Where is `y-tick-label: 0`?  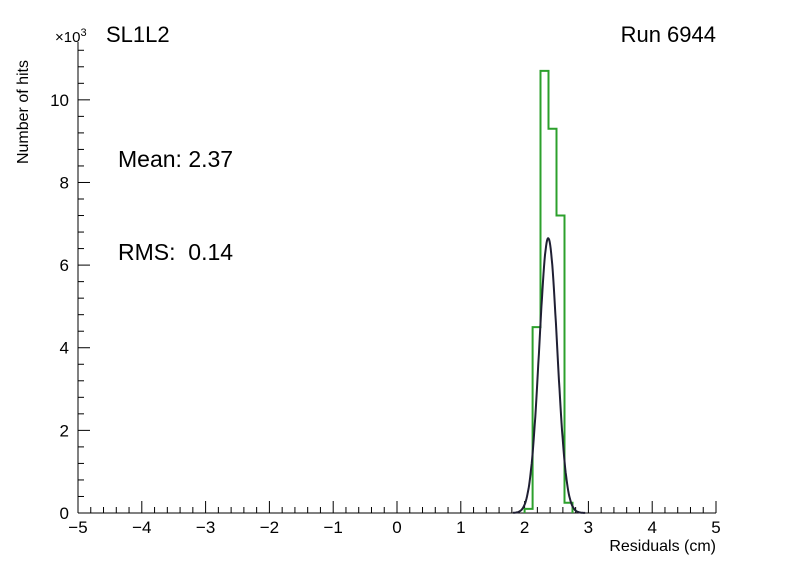
y-tick-label: 0 is located at coordinates (64, 513).